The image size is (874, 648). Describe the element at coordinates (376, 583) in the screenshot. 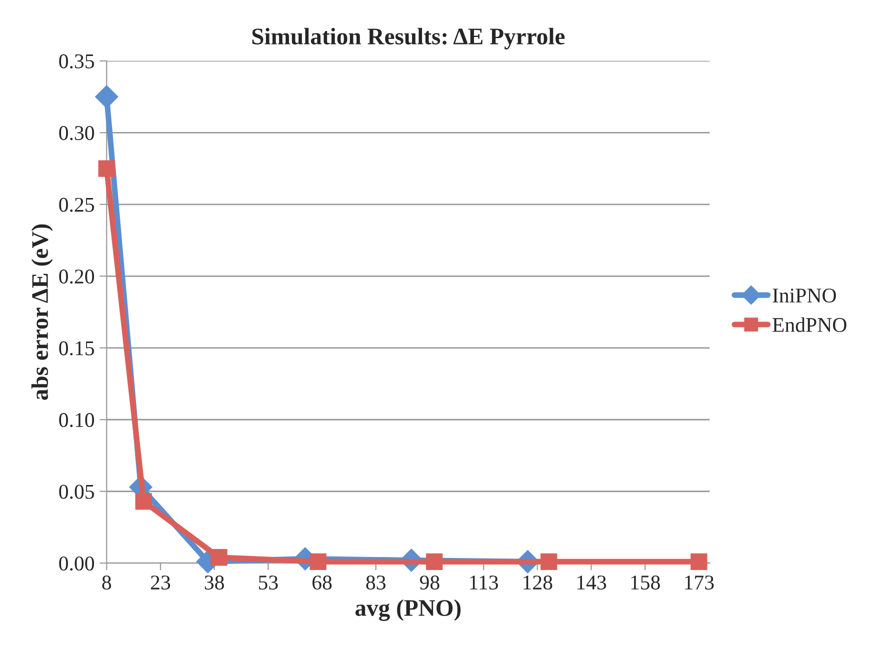

I see `x-tick-label: 83` at that location.